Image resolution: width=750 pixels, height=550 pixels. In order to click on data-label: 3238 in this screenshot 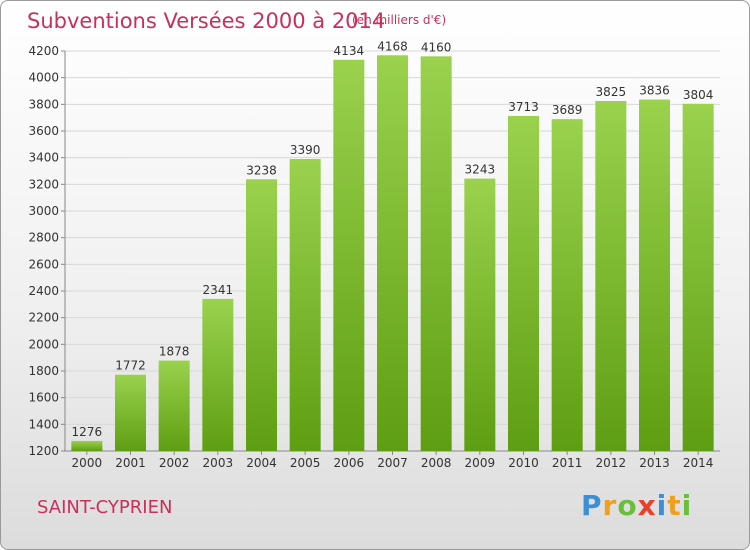, I will do `click(261, 170)`.